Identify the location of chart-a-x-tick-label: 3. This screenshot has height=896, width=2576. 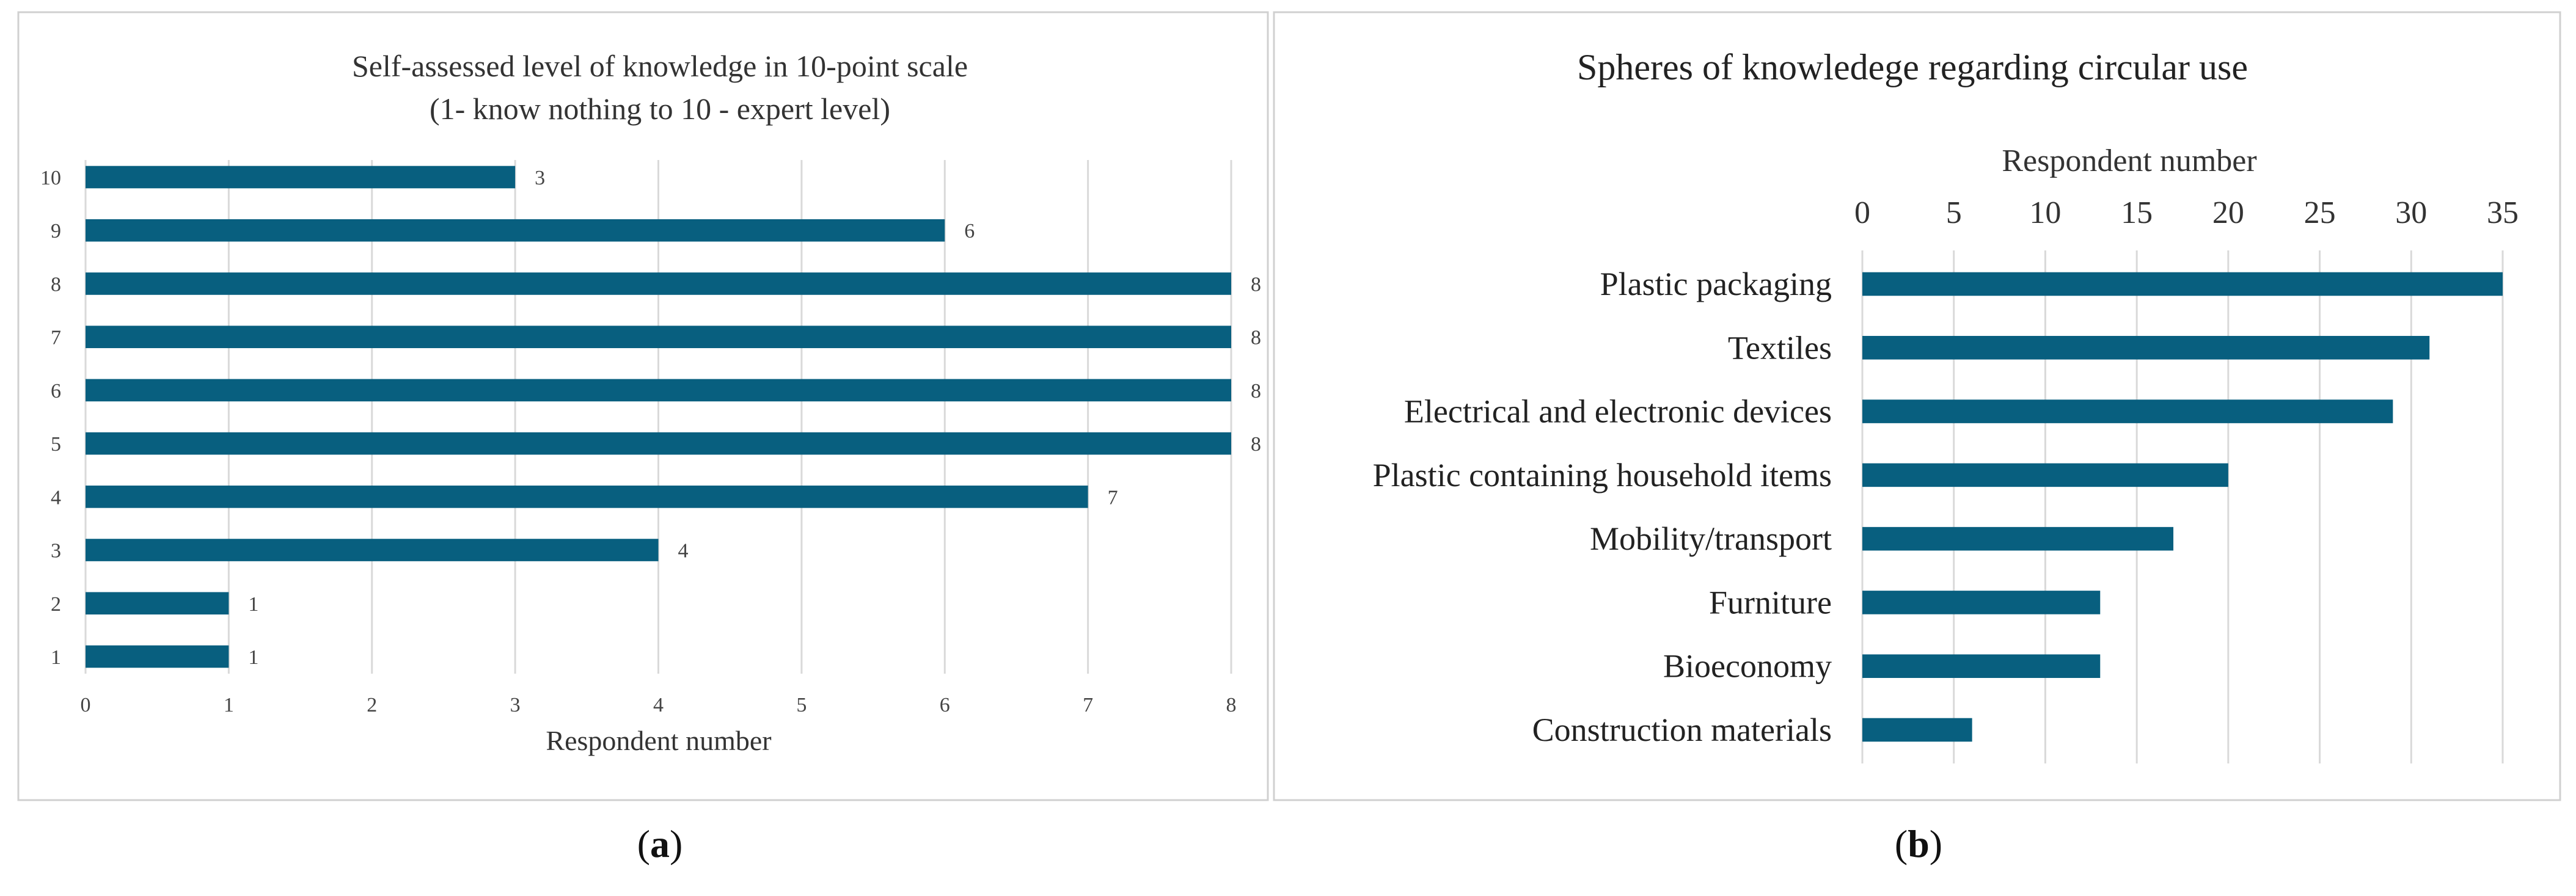
(515, 705).